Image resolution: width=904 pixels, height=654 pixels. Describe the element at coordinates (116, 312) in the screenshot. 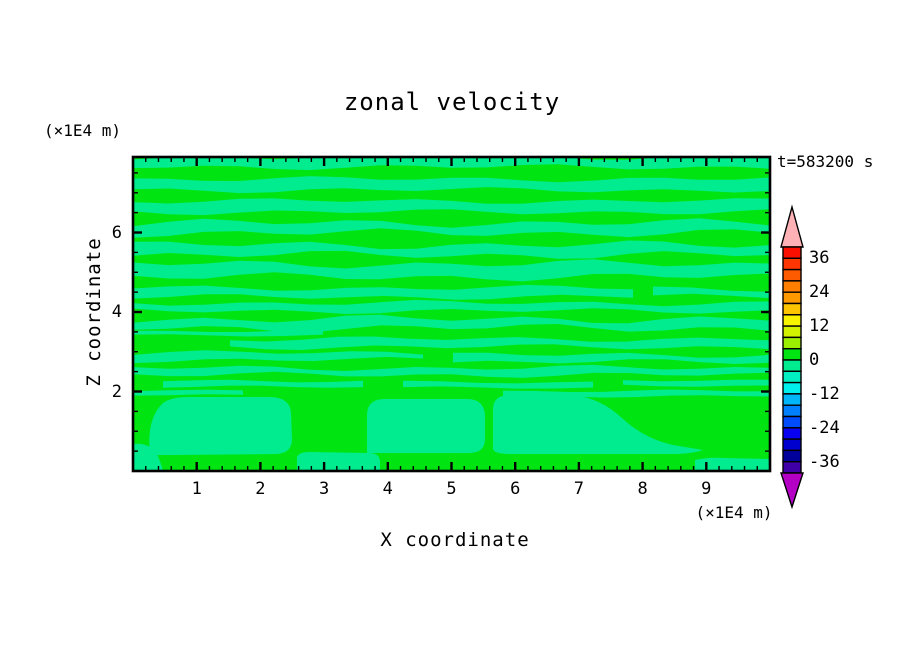

I see `y-tick-label: 4` at that location.